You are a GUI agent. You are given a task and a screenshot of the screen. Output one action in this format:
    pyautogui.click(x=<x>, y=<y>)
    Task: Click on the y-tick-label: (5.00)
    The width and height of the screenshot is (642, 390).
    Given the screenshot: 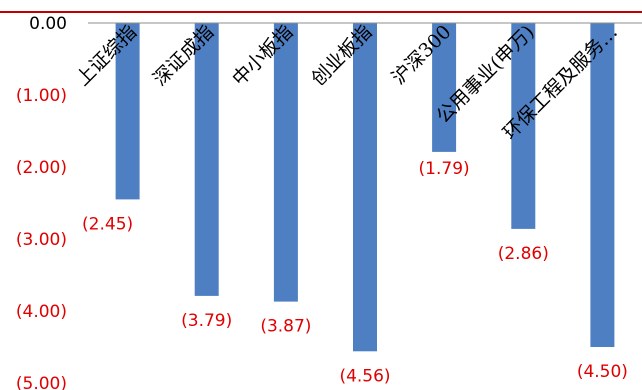 What is the action you would take?
    pyautogui.click(x=41, y=382)
    